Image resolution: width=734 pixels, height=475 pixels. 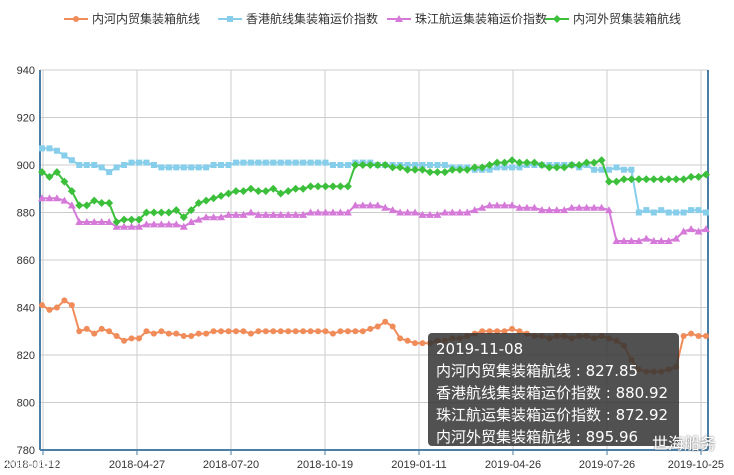 I want to click on legend-label: 珠江航运集装箱运价指数, so click(x=481, y=18).